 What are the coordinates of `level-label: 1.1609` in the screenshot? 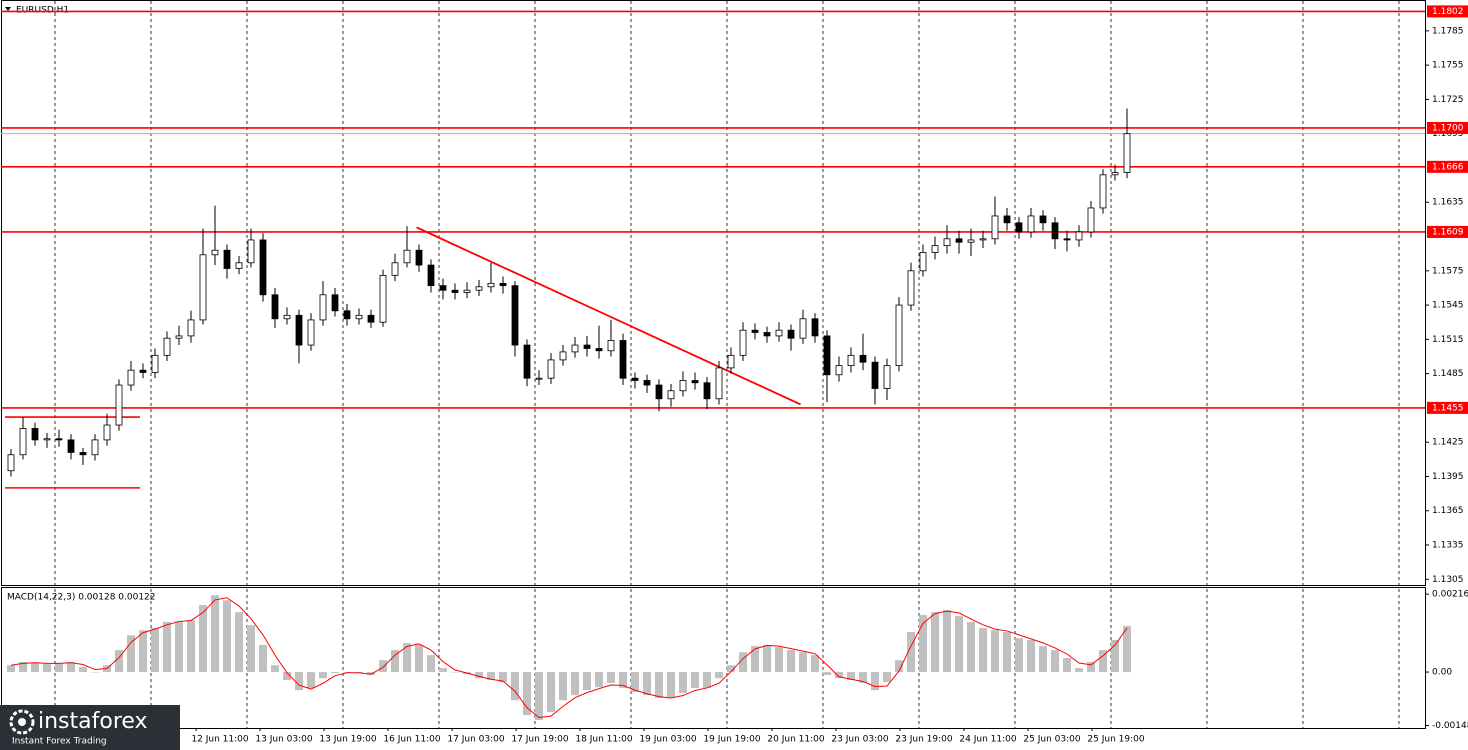 It's located at (1448, 232).